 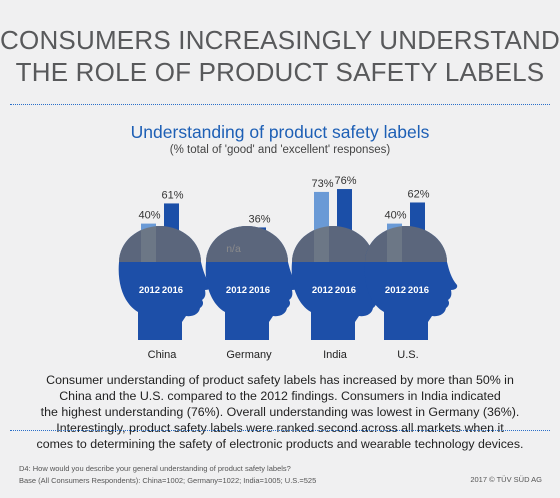 What do you see at coordinates (280, 132) in the screenshot?
I see `chart-title: Understanding of product safety labels` at bounding box center [280, 132].